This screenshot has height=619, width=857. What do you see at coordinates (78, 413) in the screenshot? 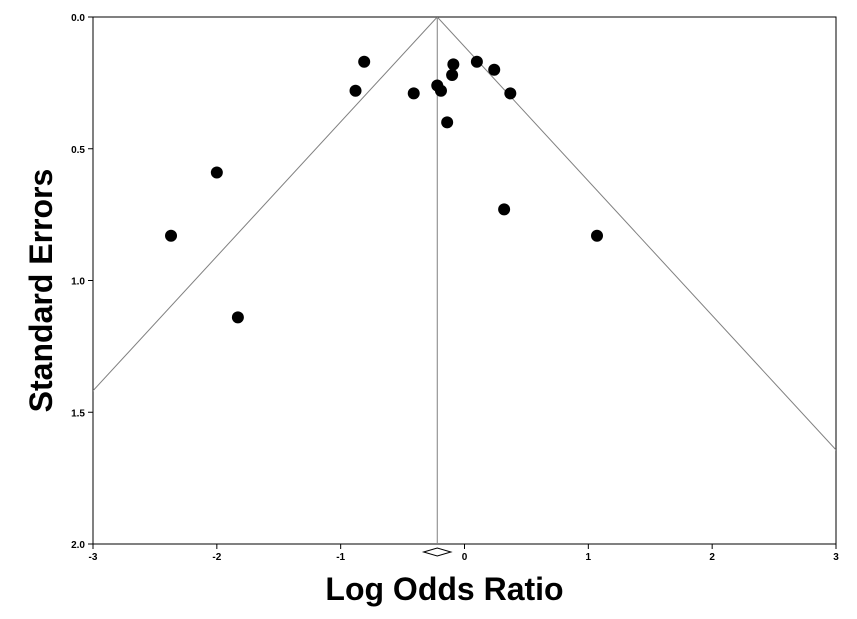
I see `y-tick-label: 1.5` at bounding box center [78, 413].